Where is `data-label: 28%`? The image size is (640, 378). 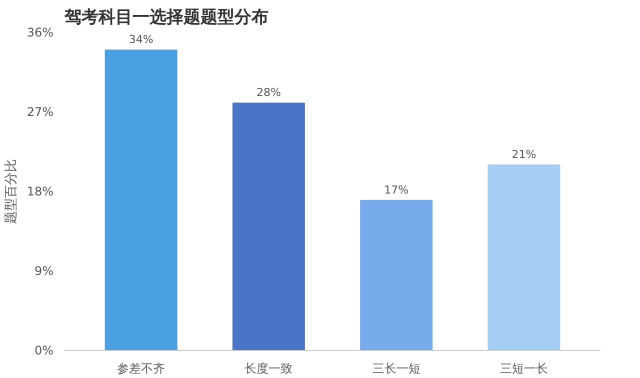 data-label: 28% is located at coordinates (268, 93).